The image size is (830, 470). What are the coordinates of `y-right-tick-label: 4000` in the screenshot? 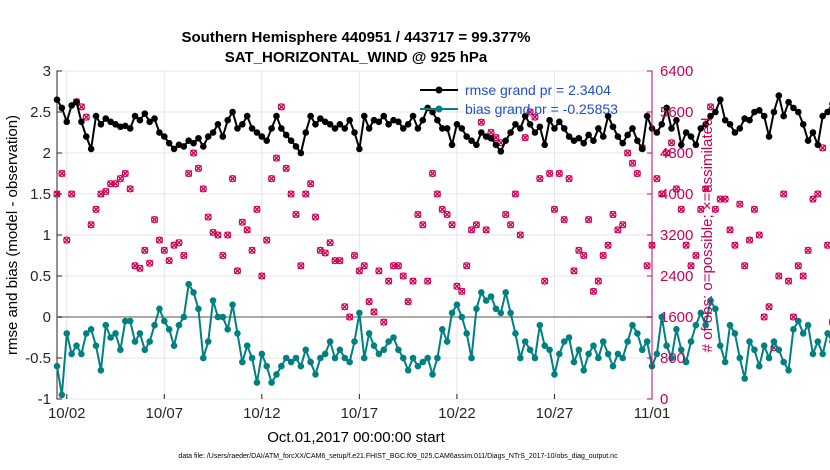 It's located at (676, 194).